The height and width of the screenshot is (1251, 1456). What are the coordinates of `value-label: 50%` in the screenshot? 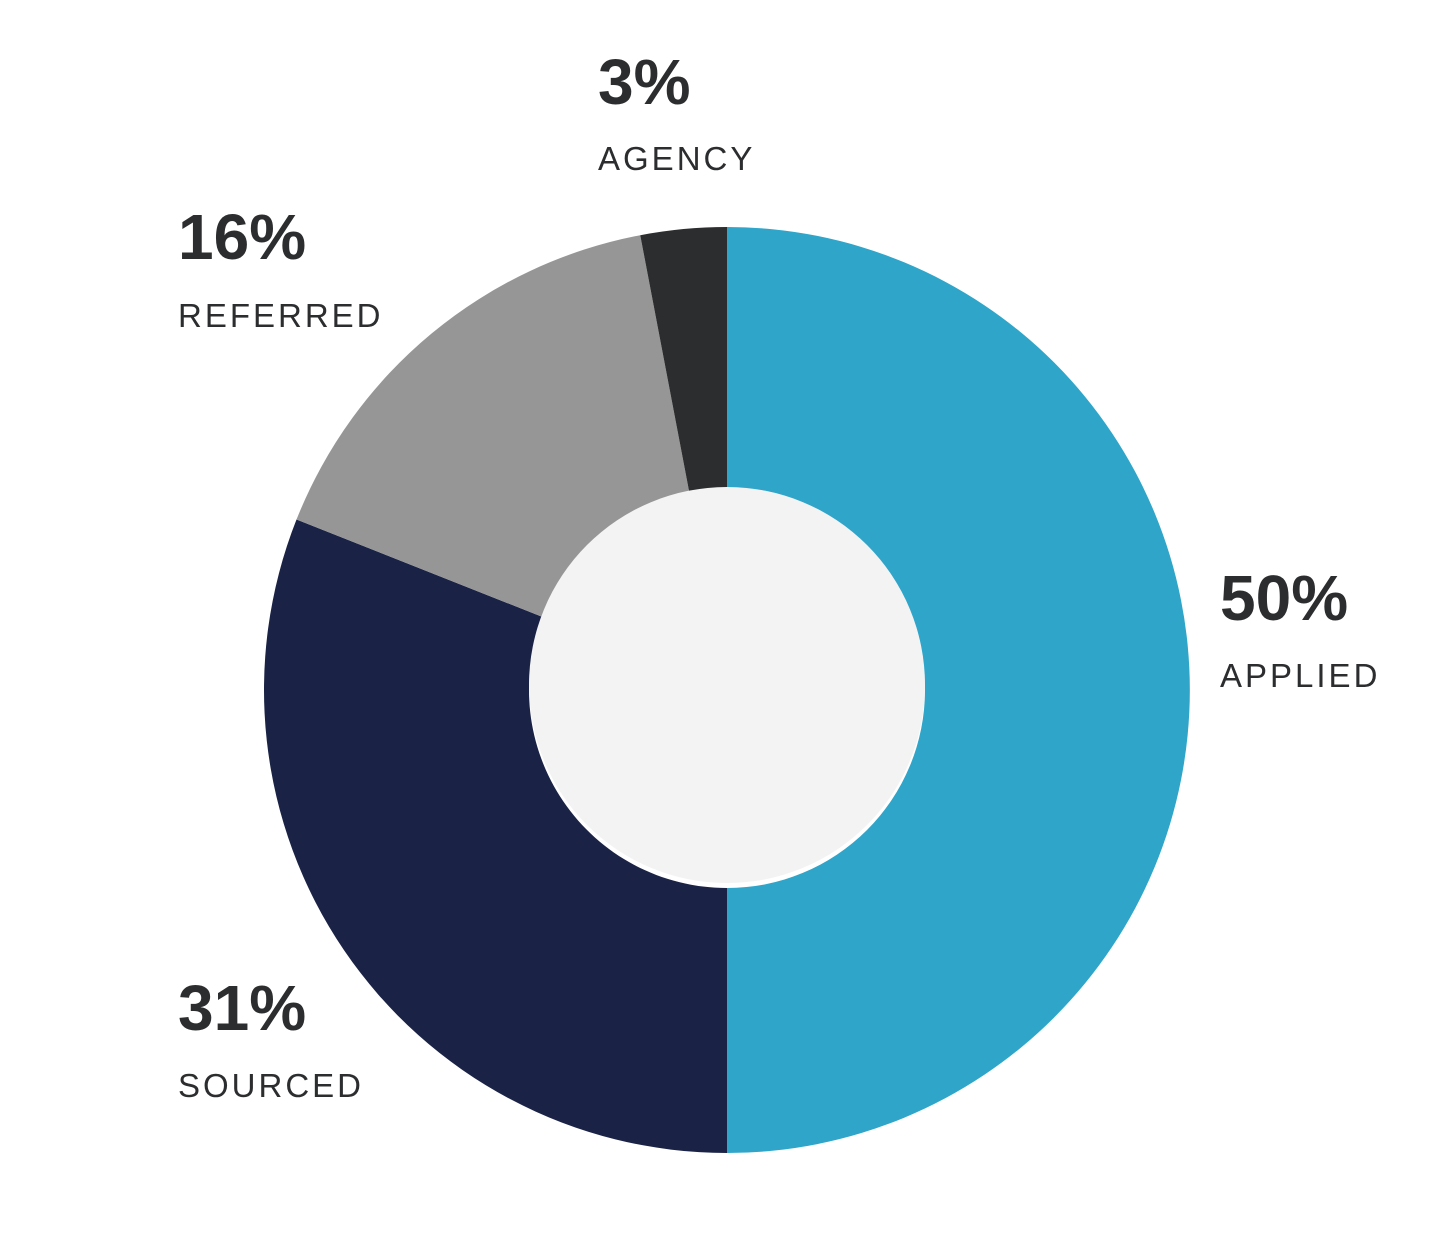 It's located at (1284, 598).